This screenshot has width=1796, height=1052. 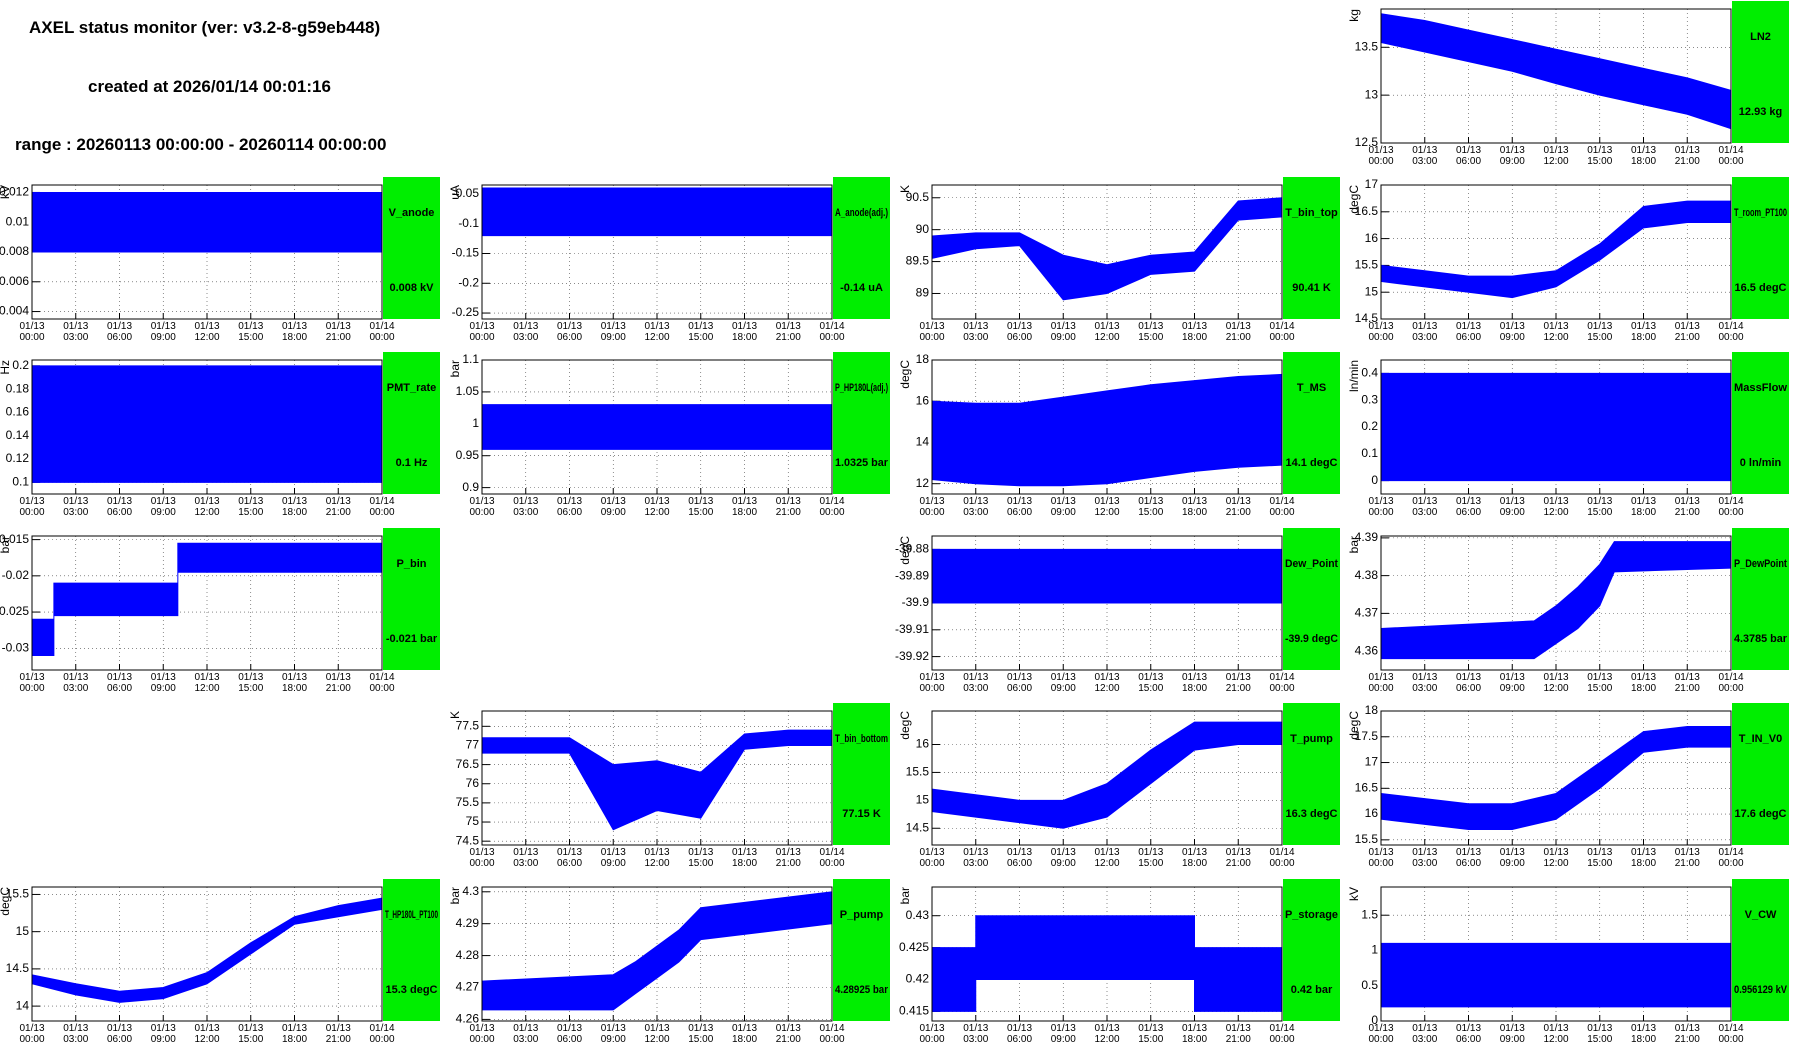 What do you see at coordinates (1367, 46) in the screenshot?
I see `y-tick-label: 13.5` at bounding box center [1367, 46].